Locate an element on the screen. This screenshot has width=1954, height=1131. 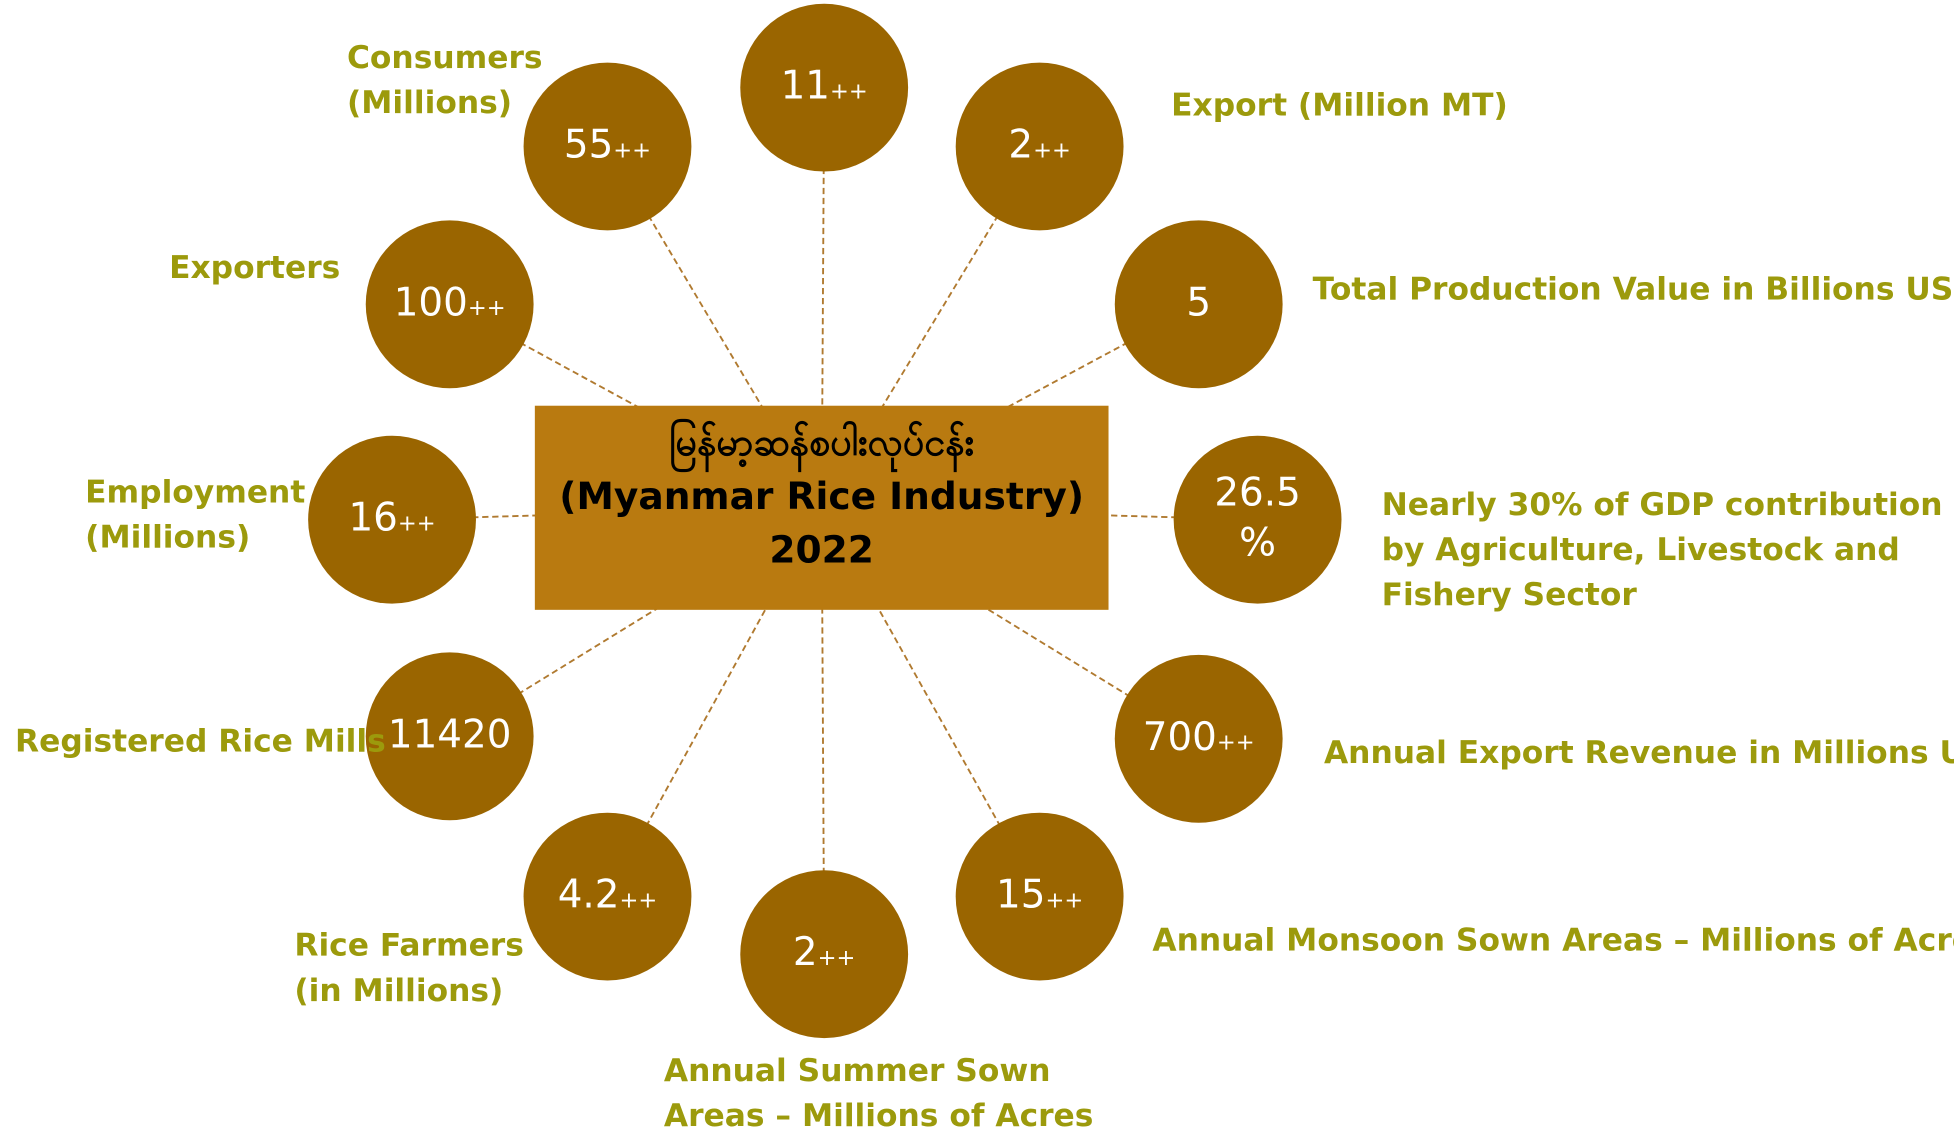
value-text: 26.5 is located at coordinates (1257, 492).